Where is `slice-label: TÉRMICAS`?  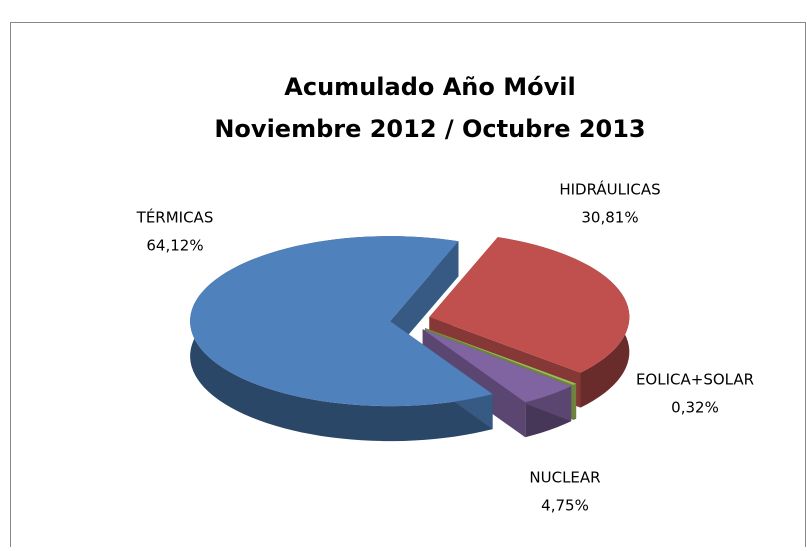 slice-label: TÉRMICAS is located at coordinates (175, 217).